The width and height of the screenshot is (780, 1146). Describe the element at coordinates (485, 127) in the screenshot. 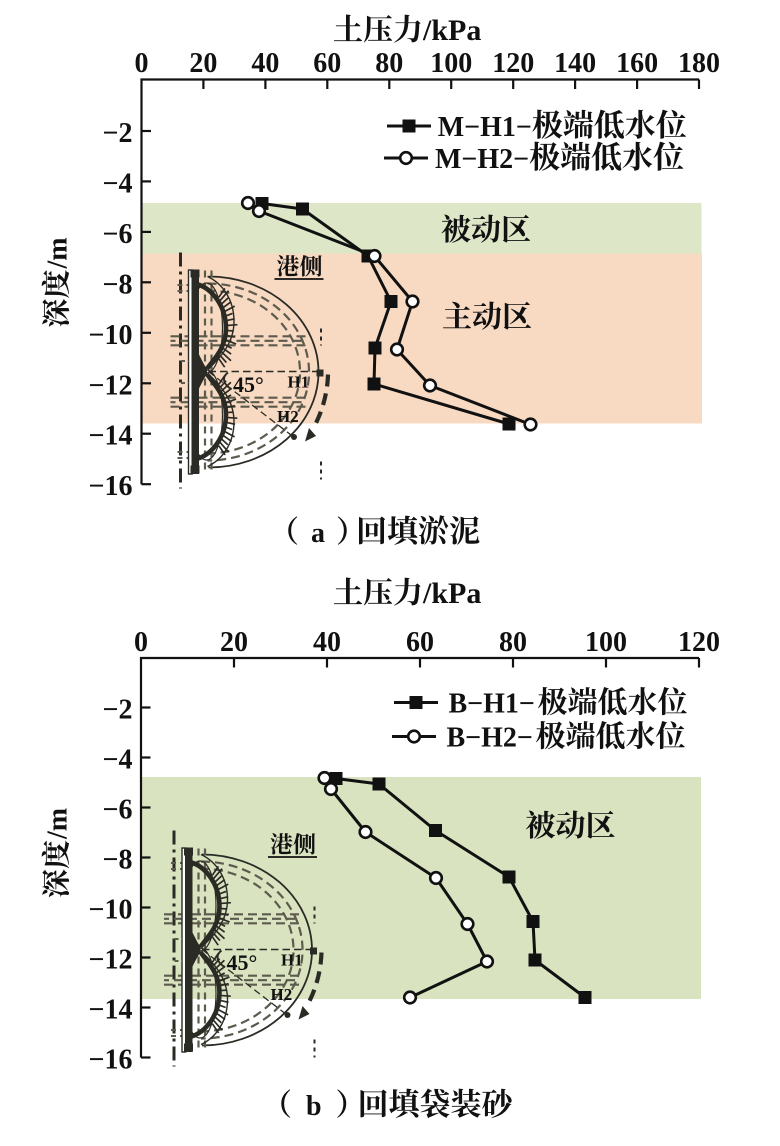

I see `svg-text: M−H1−` at that location.